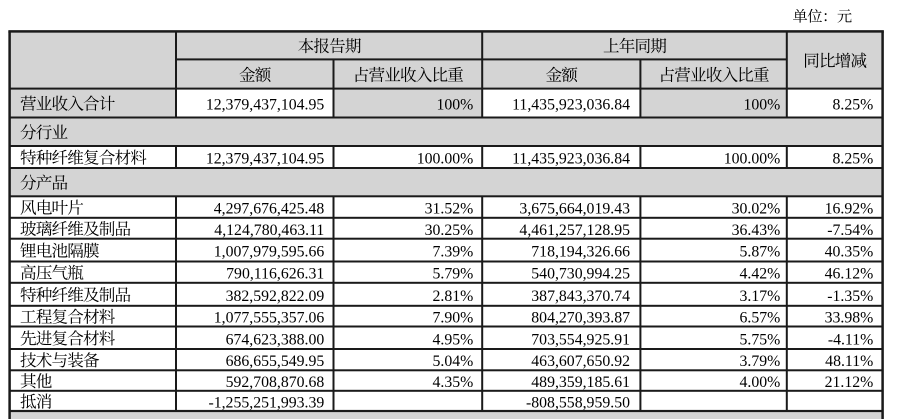 The image size is (900, 419). I want to click on svg-text: 4,297,676,425.48, so click(269, 209).